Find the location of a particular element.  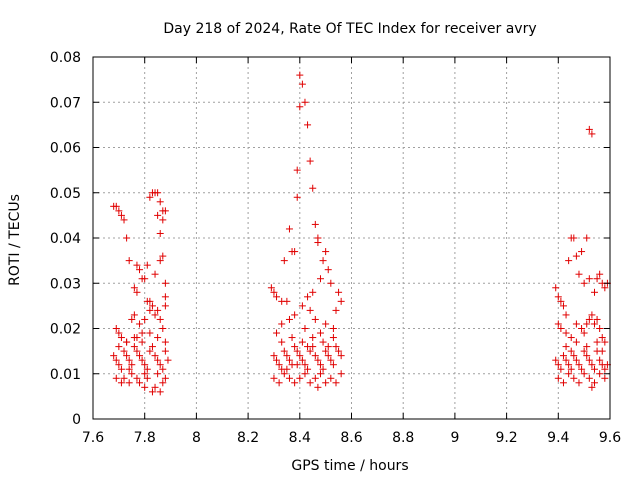

y-tick-label: 0 is located at coordinates (76, 420).